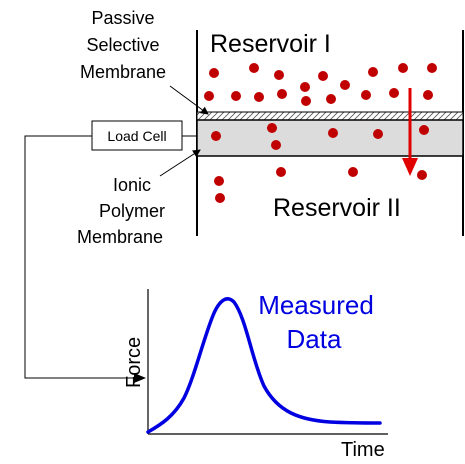 The width and height of the screenshot is (465, 464). I want to click on ionic-polymer-membrane, so click(330, 138).